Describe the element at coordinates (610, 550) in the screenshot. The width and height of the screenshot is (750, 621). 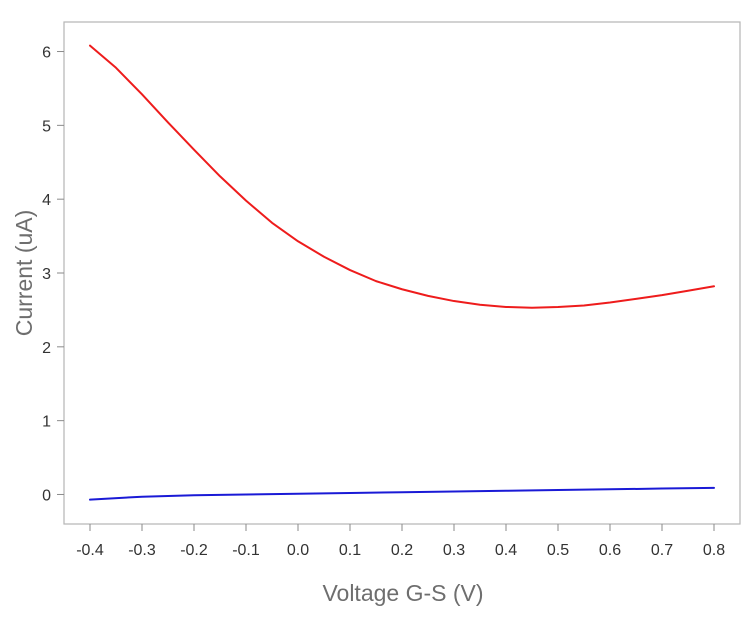
I see `x-tick-label: 0.6` at that location.